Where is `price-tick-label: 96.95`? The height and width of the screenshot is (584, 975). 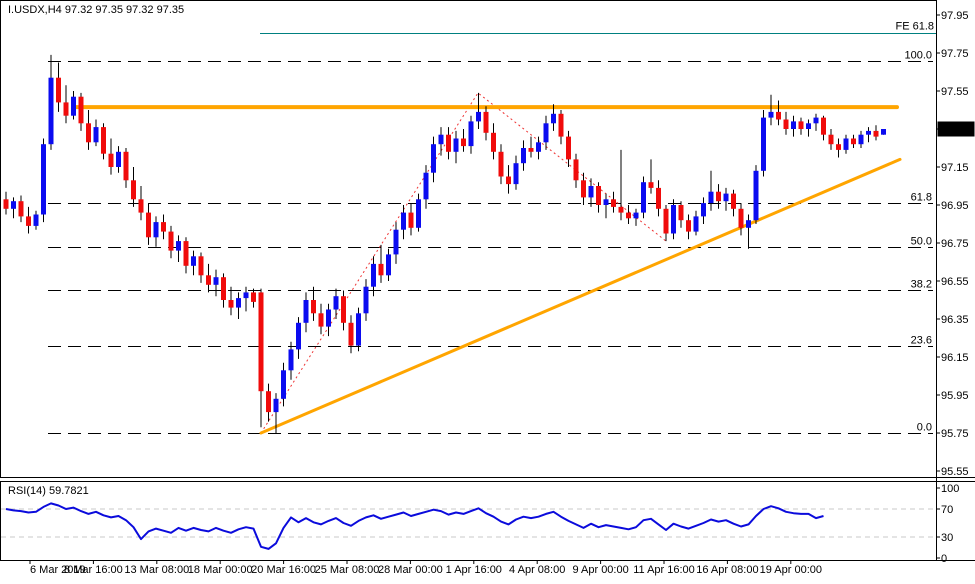 price-tick-label: 96.95 is located at coordinates (955, 206).